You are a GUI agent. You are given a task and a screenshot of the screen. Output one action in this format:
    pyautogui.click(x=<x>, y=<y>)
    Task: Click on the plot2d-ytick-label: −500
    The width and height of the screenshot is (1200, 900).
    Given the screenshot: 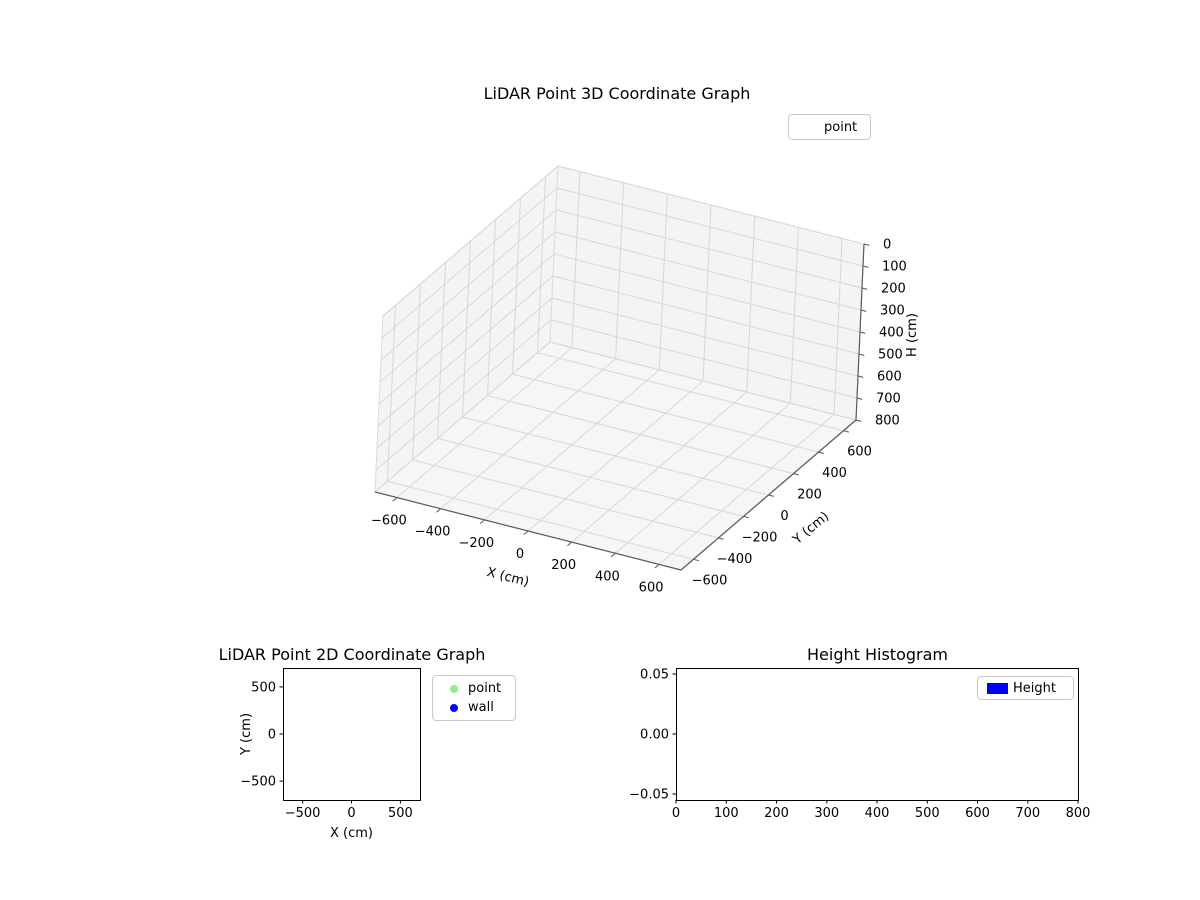 What is the action you would take?
    pyautogui.click(x=258, y=782)
    